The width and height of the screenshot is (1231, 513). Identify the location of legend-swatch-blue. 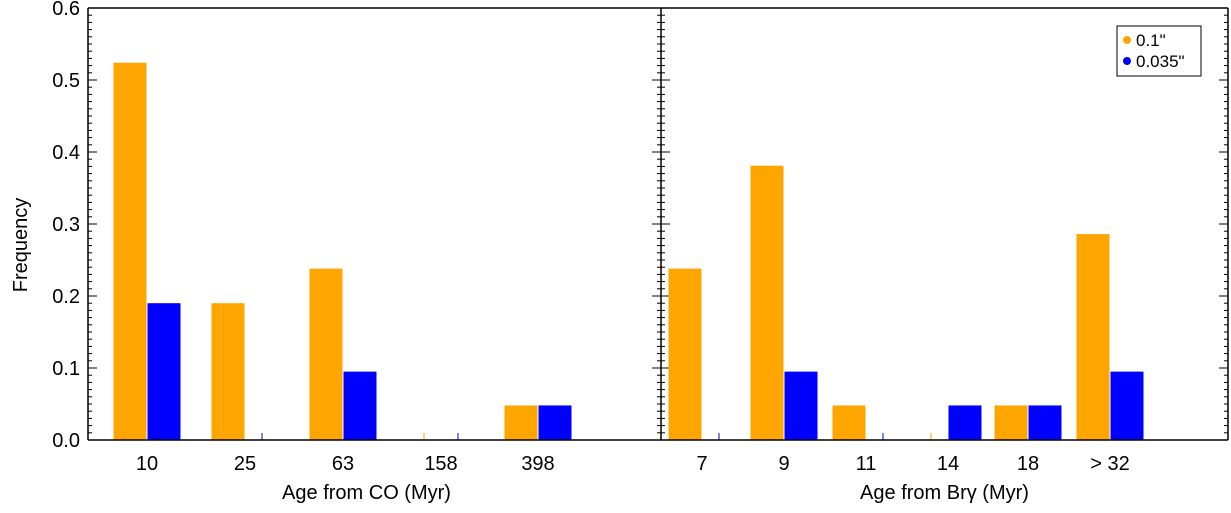
(1127, 61).